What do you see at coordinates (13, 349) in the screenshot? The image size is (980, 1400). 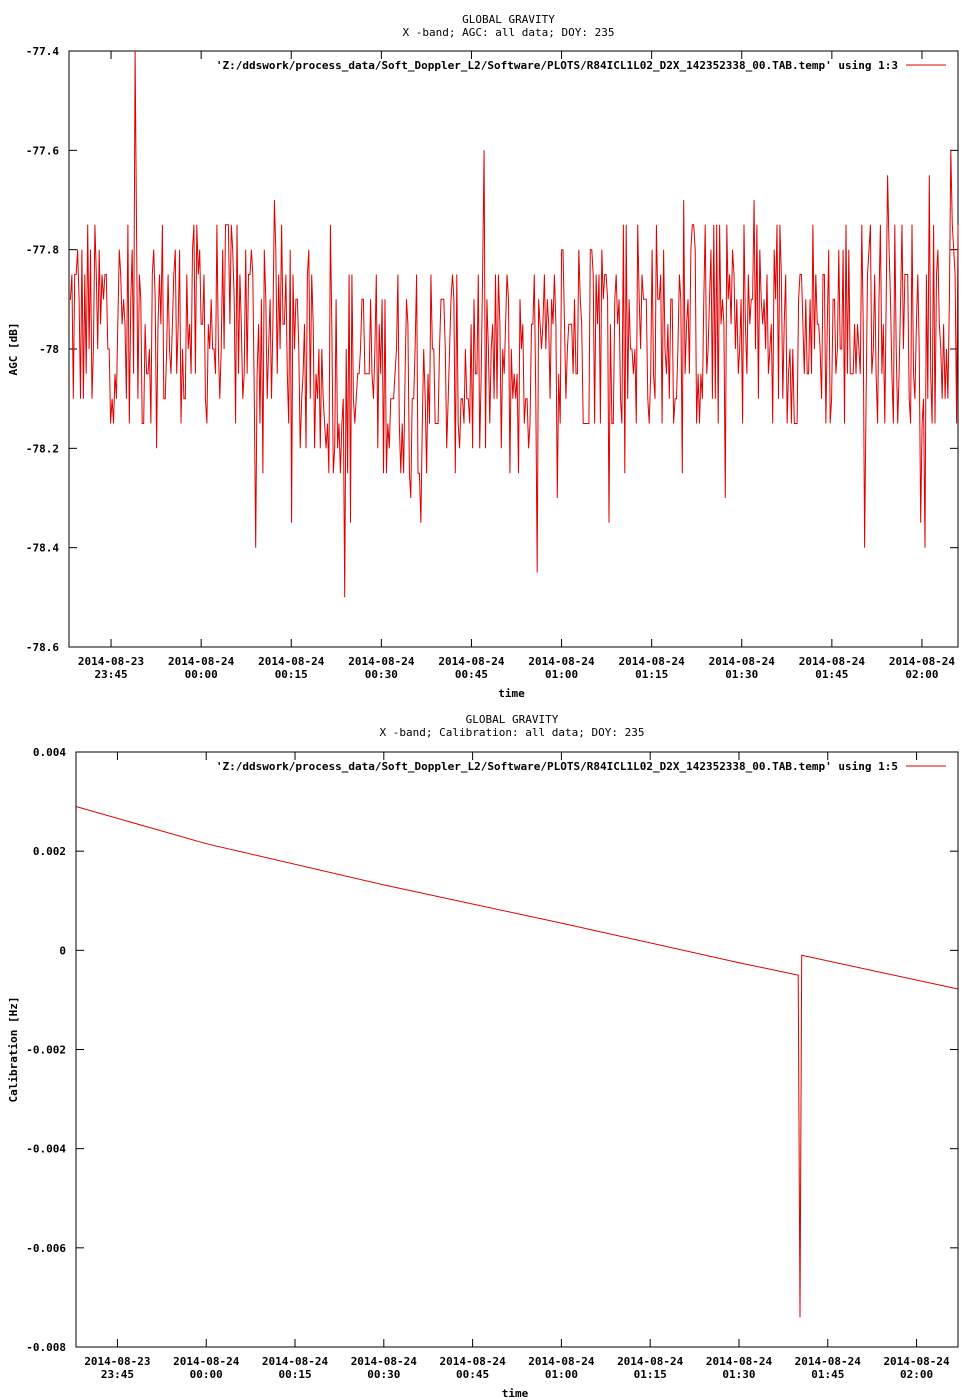 I see `y-axis-label: AGC [dB]` at bounding box center [13, 349].